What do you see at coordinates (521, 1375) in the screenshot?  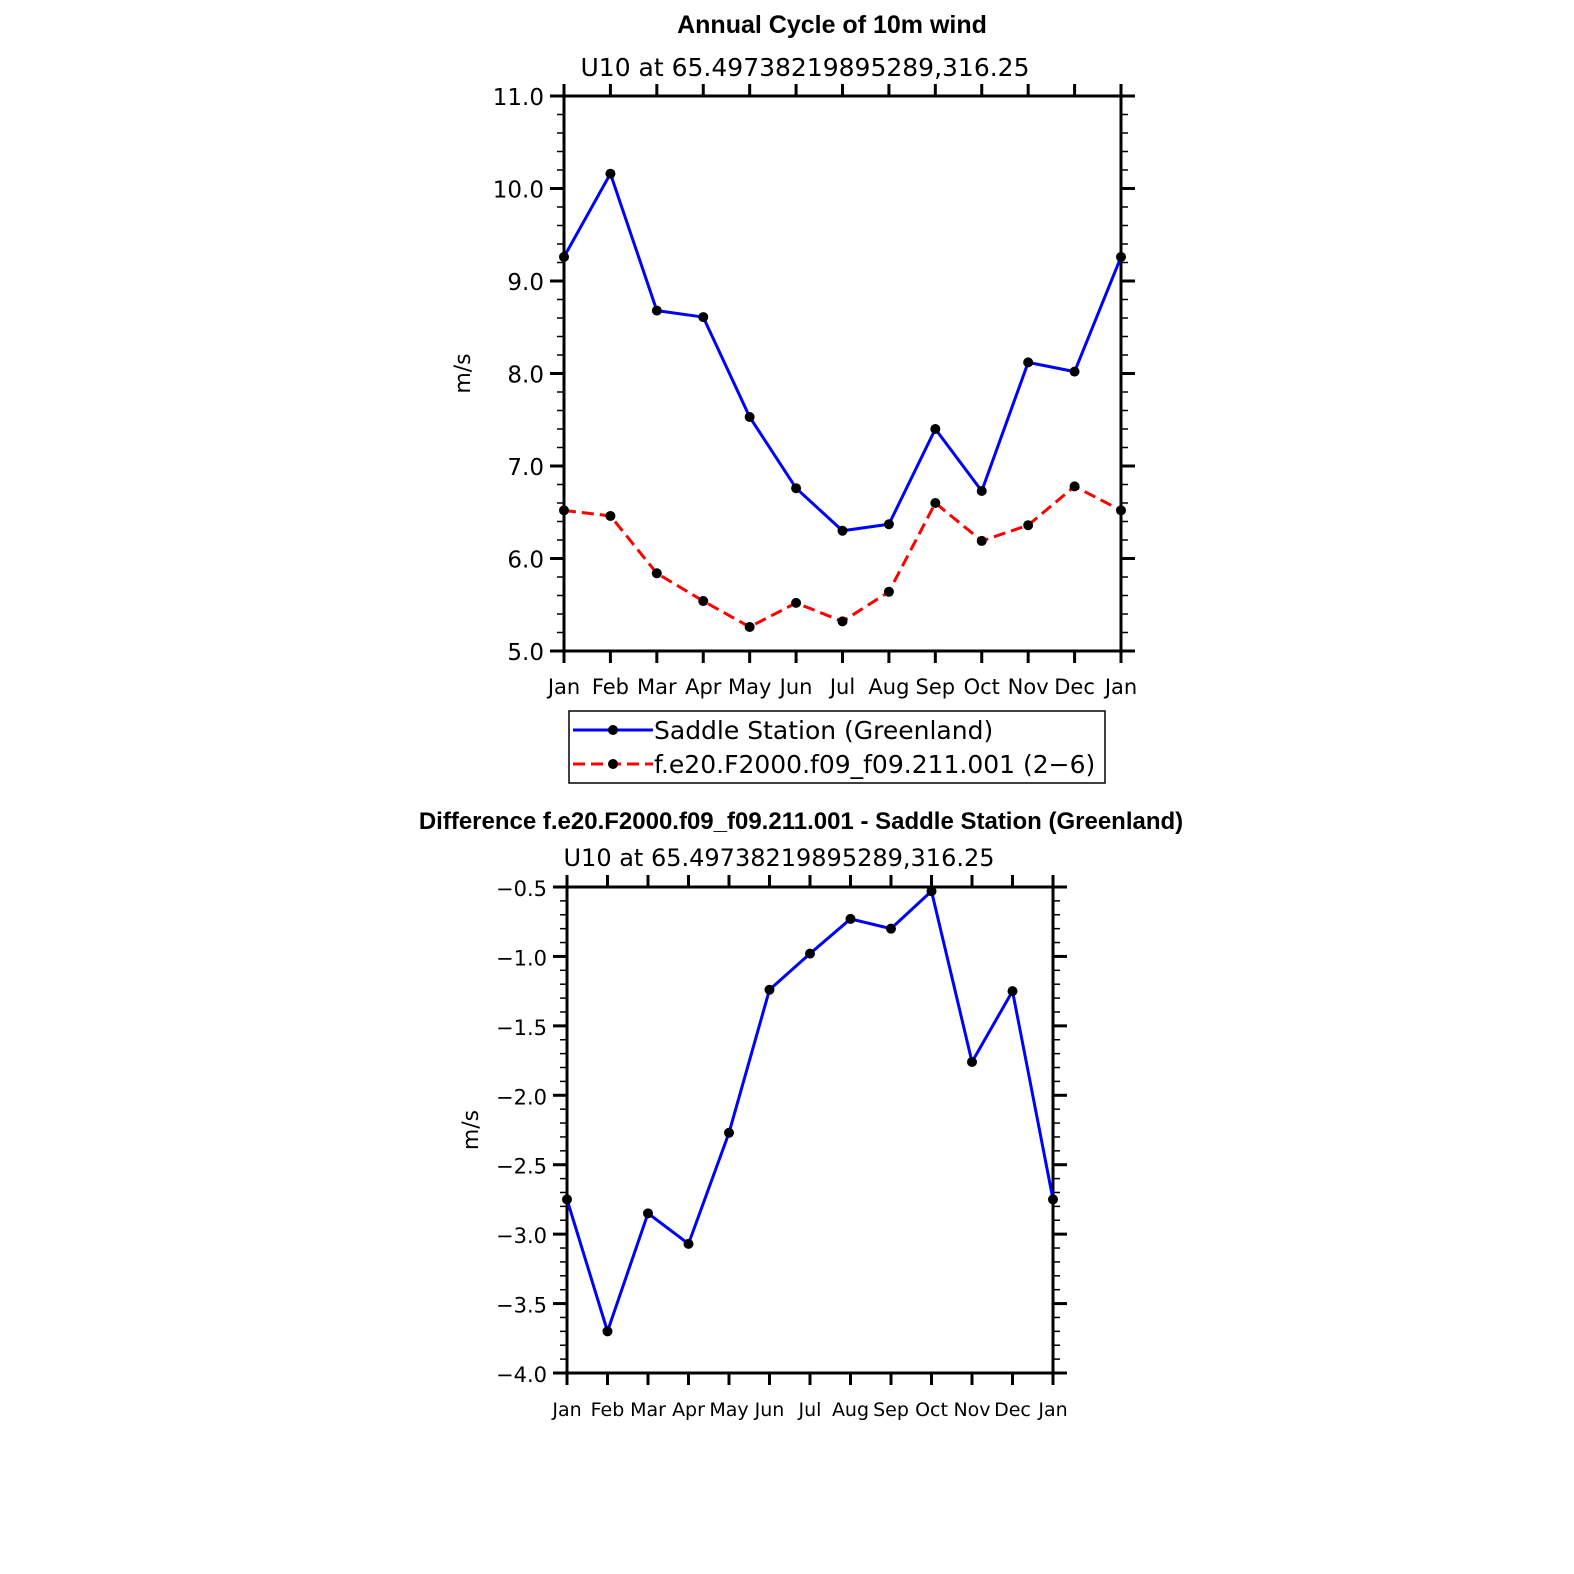 I see `y-tick-label: −4.0` at bounding box center [521, 1375].